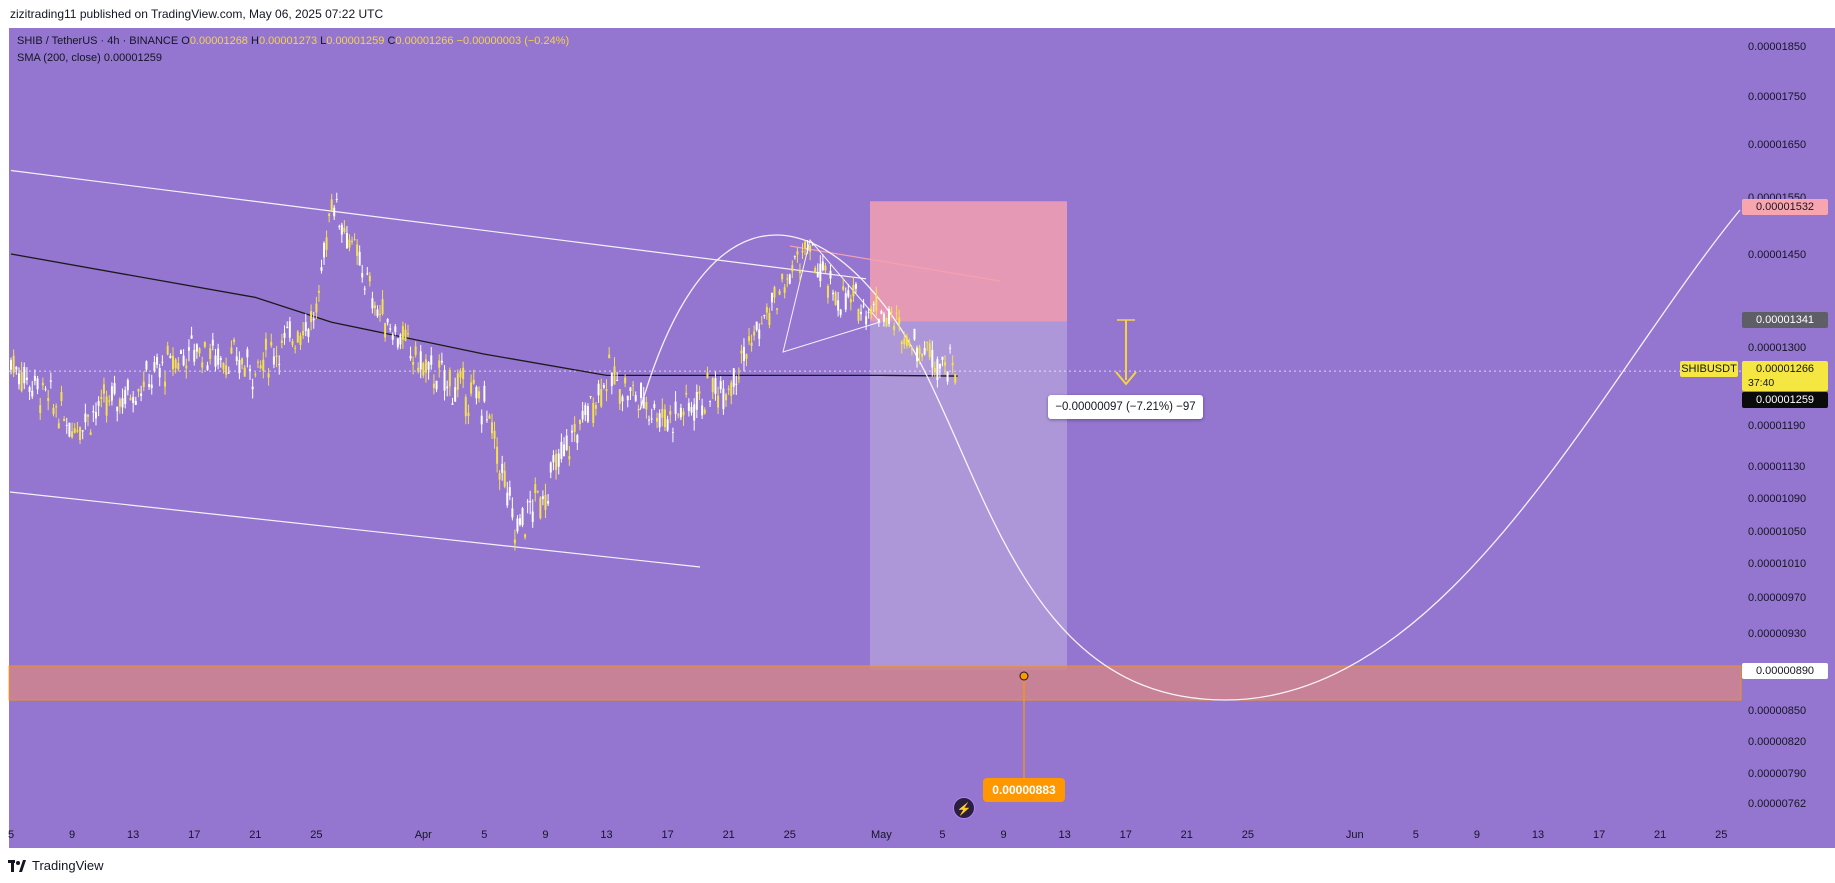 The height and width of the screenshot is (883, 1835). What do you see at coordinates (56, 865) in the screenshot?
I see `tradingview-brand: TradingView` at bounding box center [56, 865].